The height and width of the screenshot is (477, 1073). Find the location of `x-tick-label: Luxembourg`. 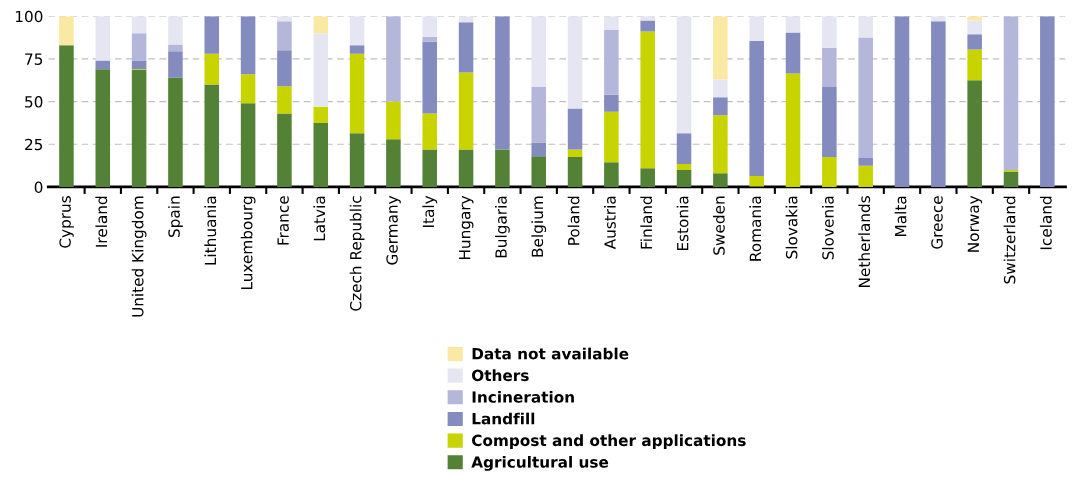

x-tick-label: Luxembourg is located at coordinates (248, 243).